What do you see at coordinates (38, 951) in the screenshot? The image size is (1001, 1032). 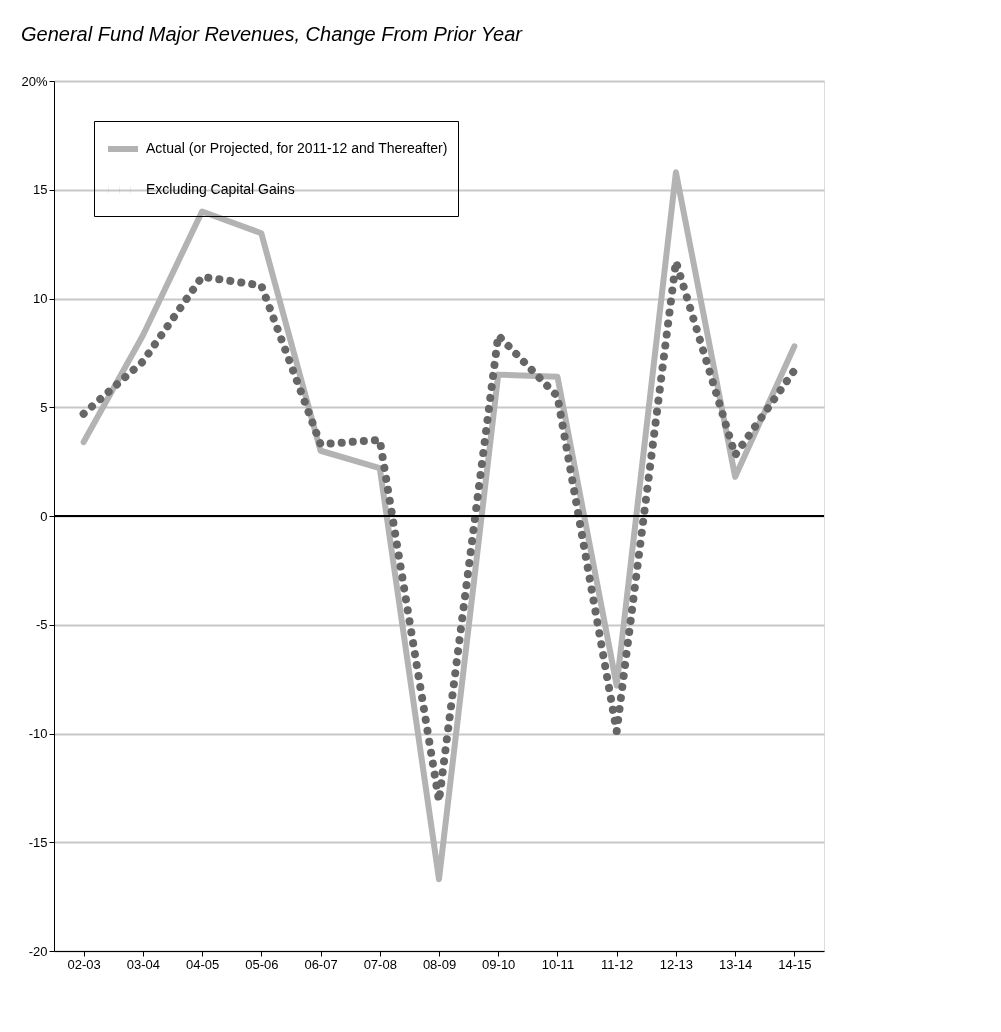 I see `y-tick-label: -20` at bounding box center [38, 951].